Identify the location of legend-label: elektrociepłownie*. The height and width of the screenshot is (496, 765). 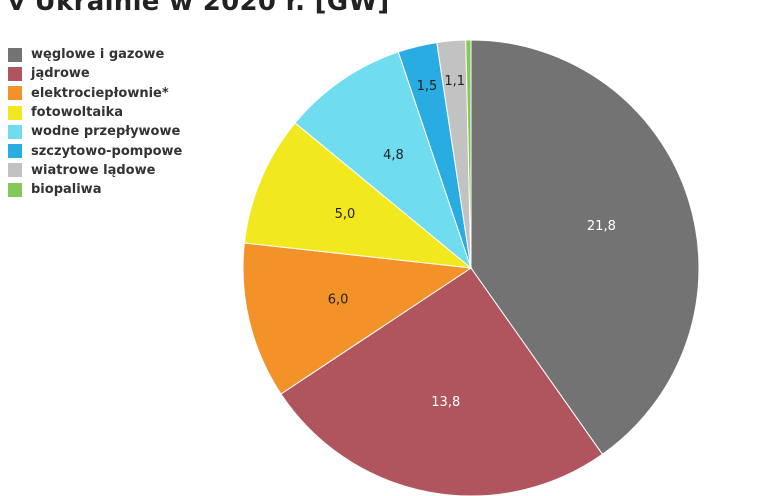
(100, 93).